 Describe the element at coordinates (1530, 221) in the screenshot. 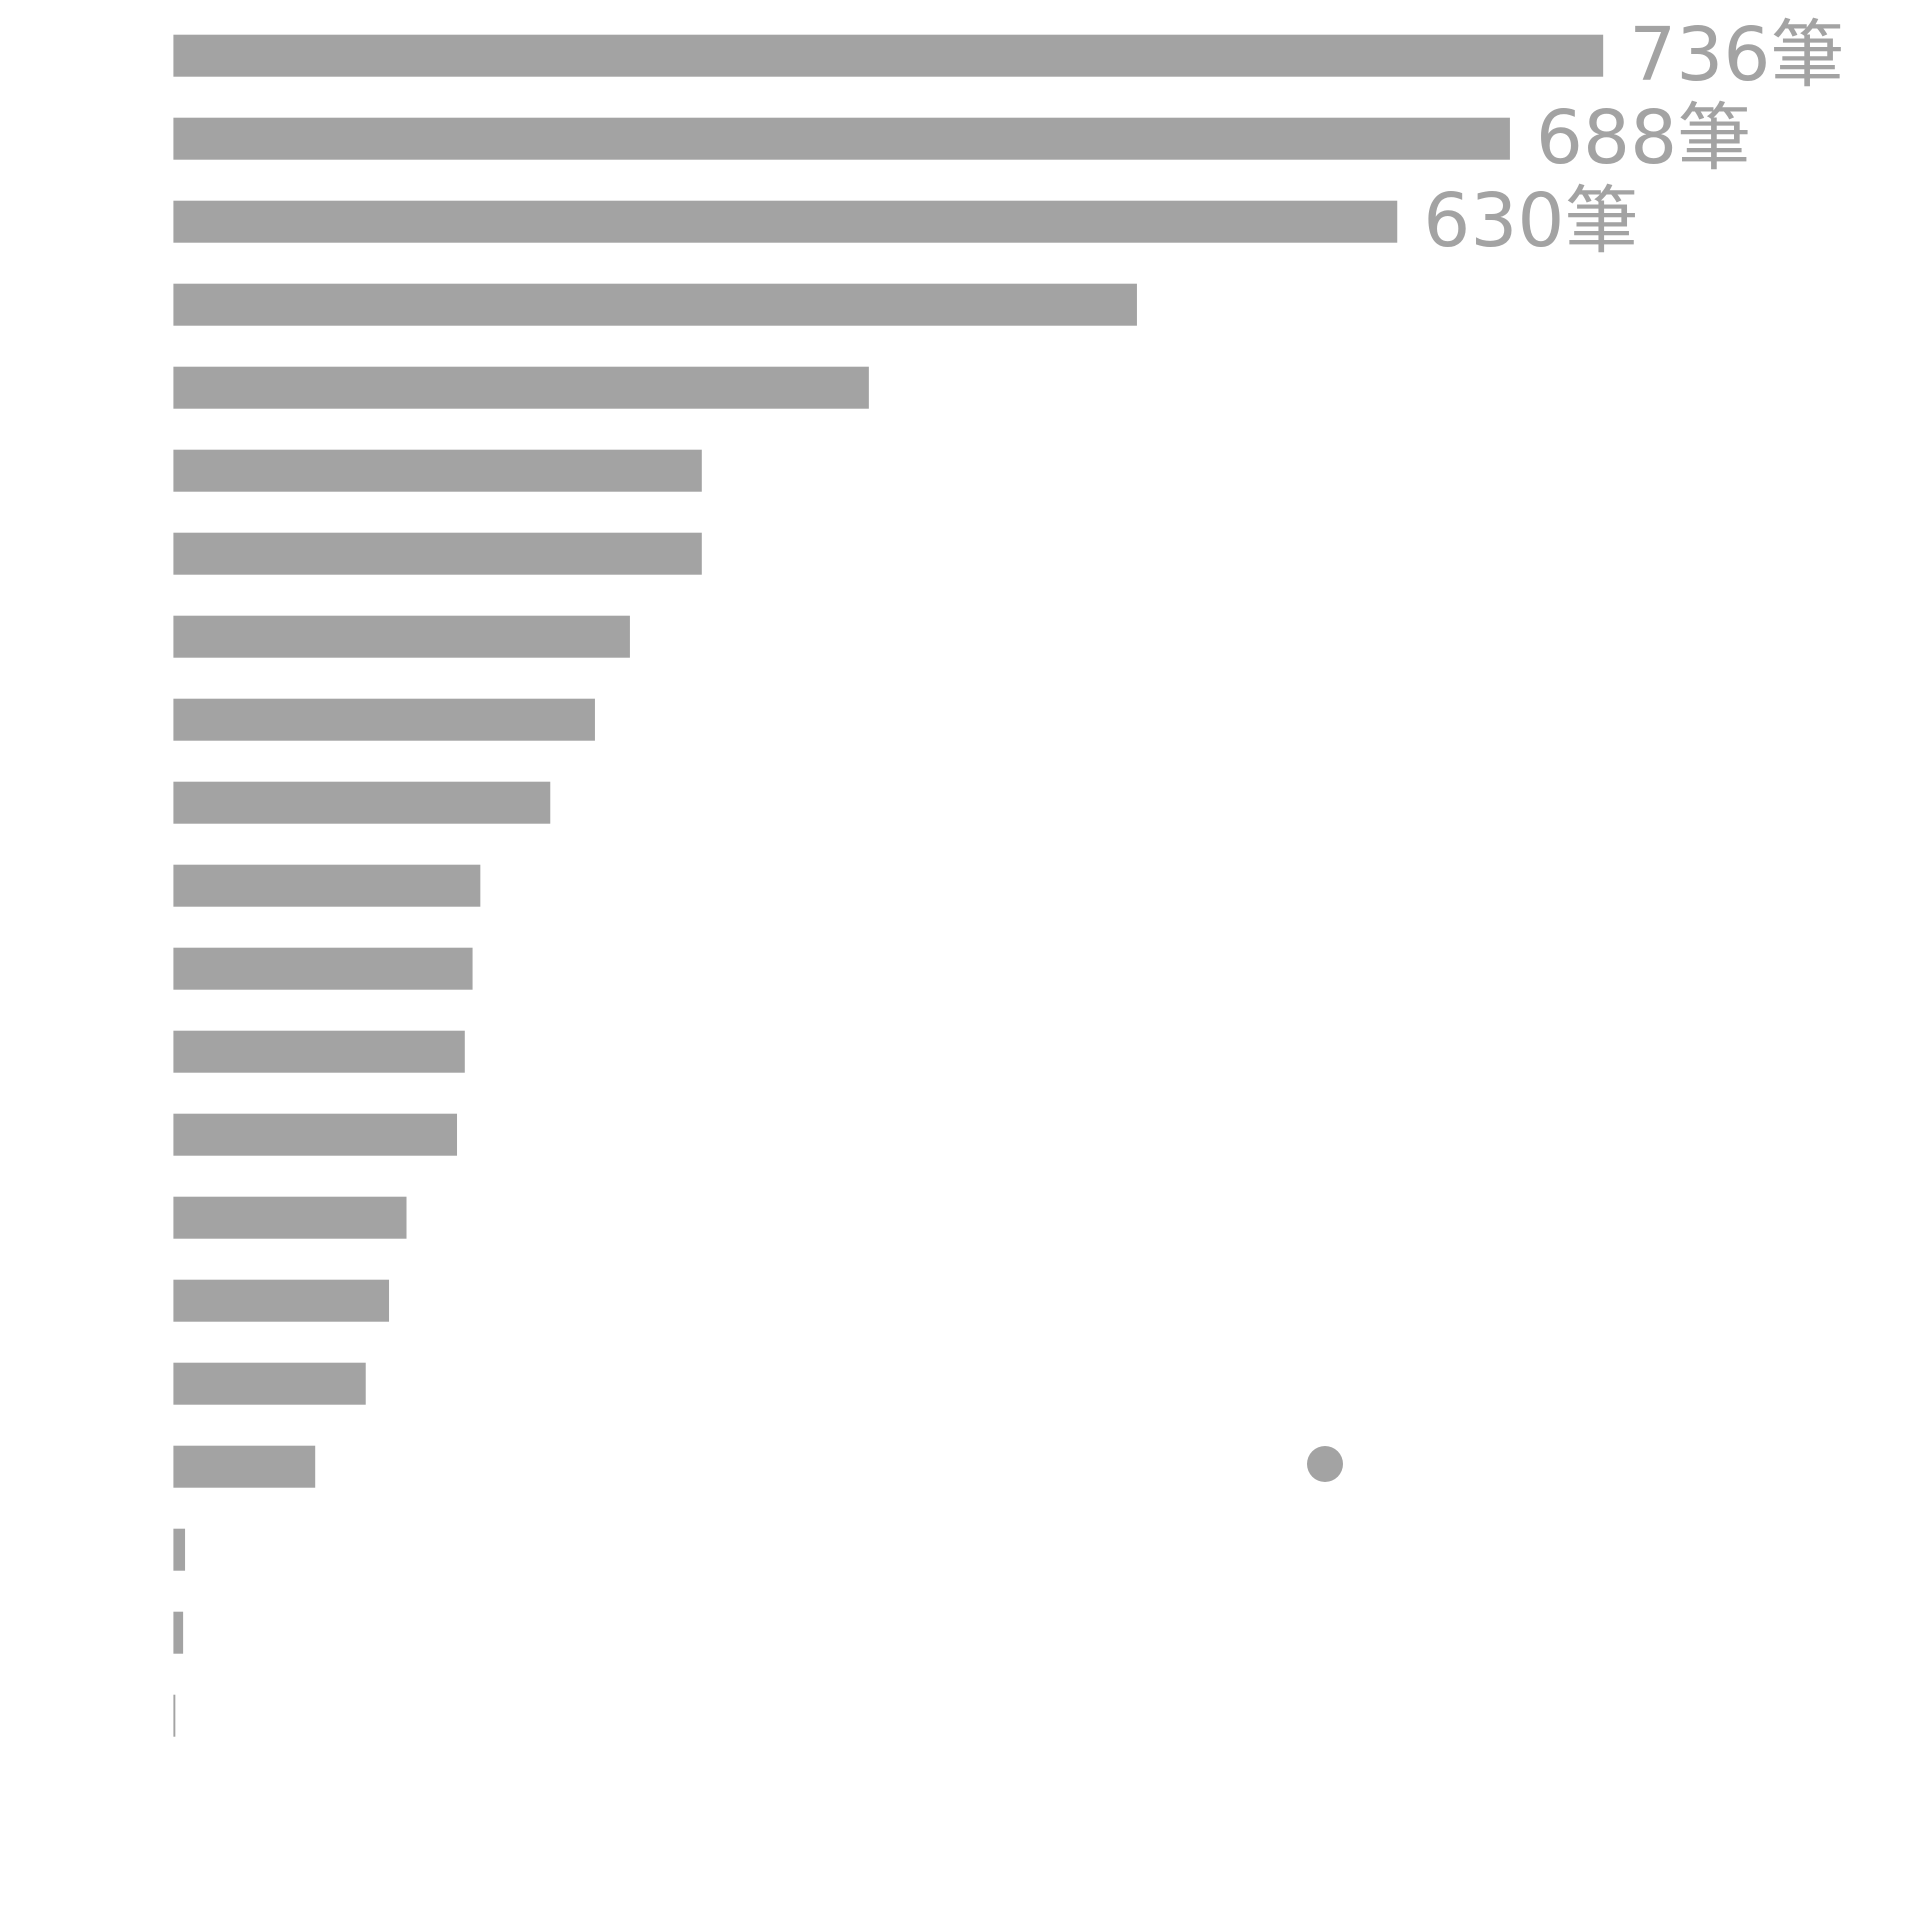

I see `value-label: 630筆` at that location.